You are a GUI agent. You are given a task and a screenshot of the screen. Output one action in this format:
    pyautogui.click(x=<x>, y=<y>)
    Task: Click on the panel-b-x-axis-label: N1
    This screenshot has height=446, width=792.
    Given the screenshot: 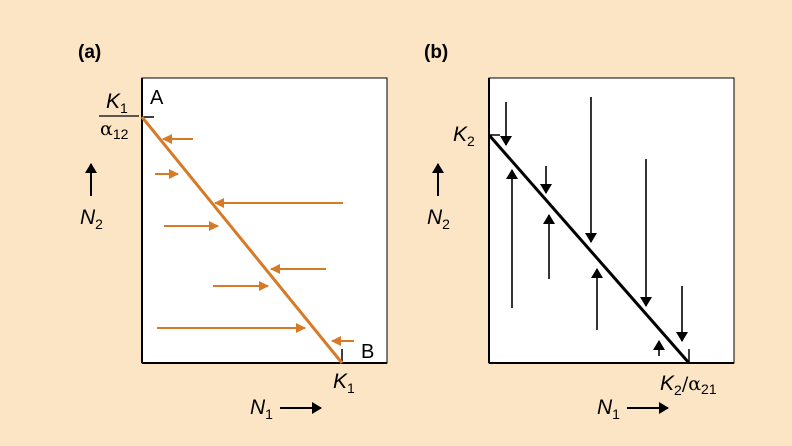 What is the action you would take?
    pyautogui.click(x=608, y=409)
    